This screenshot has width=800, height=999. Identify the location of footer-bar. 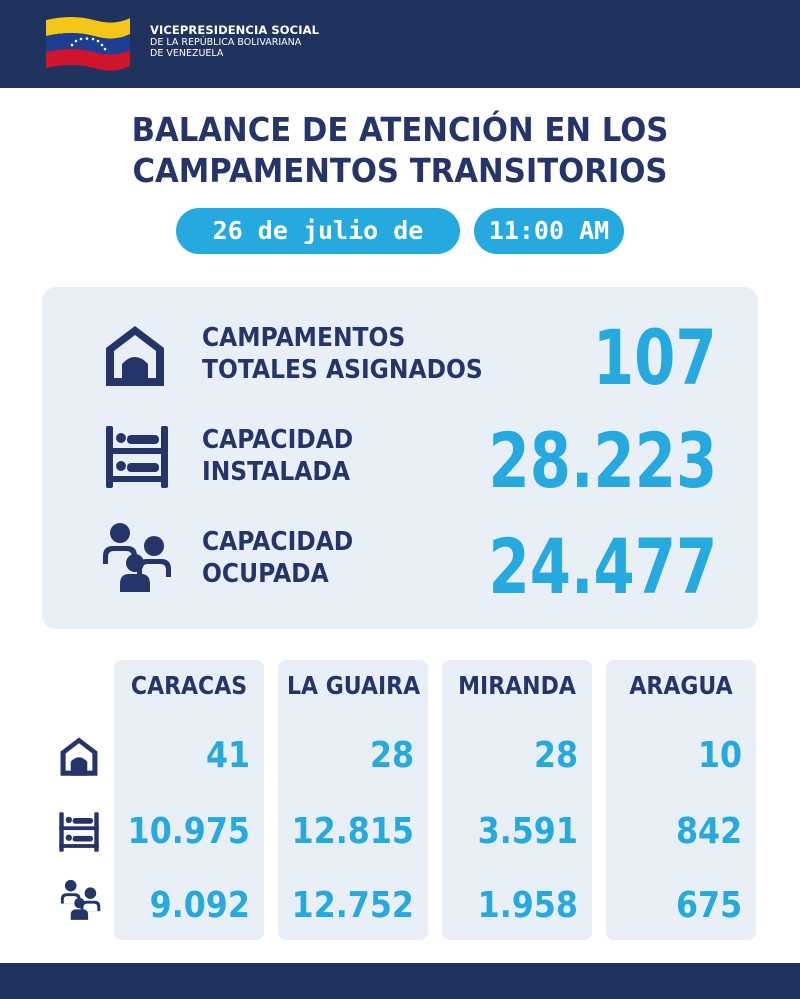
(400, 981).